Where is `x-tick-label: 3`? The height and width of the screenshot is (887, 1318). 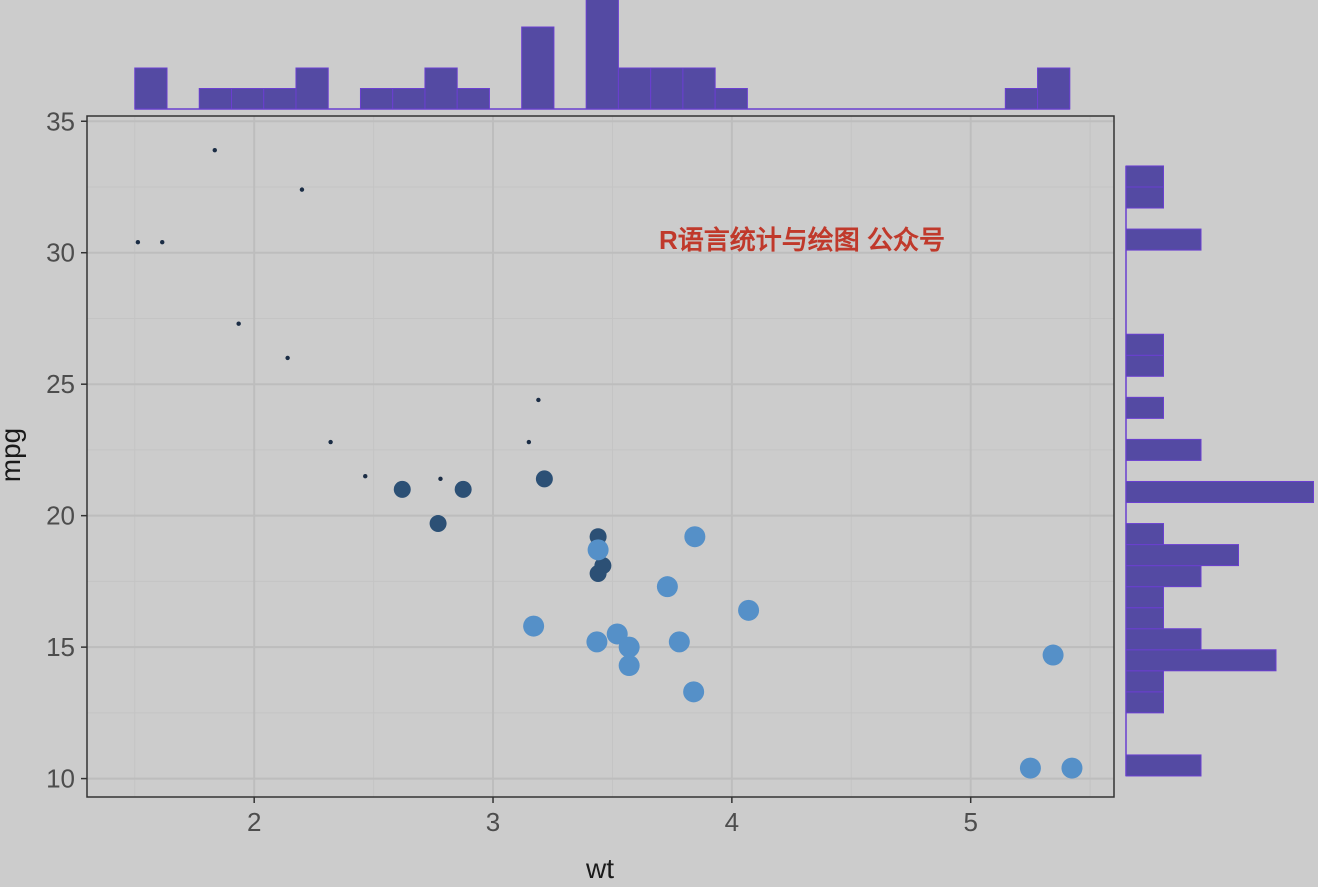
x-tick-label: 3 is located at coordinates (493, 822).